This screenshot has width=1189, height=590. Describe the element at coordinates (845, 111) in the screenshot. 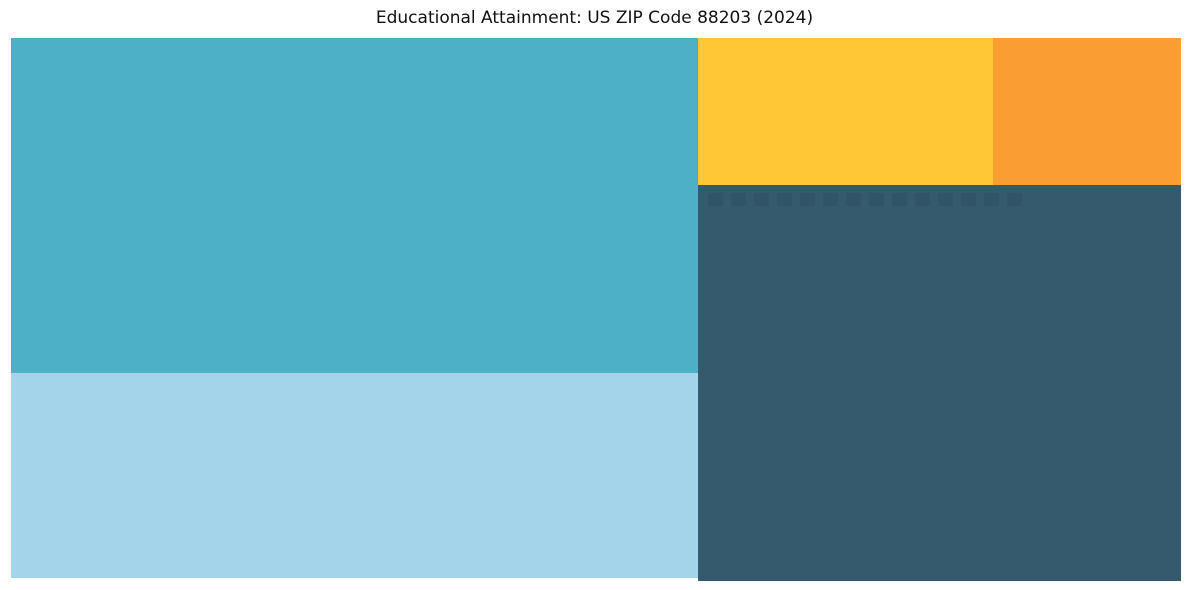

I see `treemap-tile-yellow` at that location.